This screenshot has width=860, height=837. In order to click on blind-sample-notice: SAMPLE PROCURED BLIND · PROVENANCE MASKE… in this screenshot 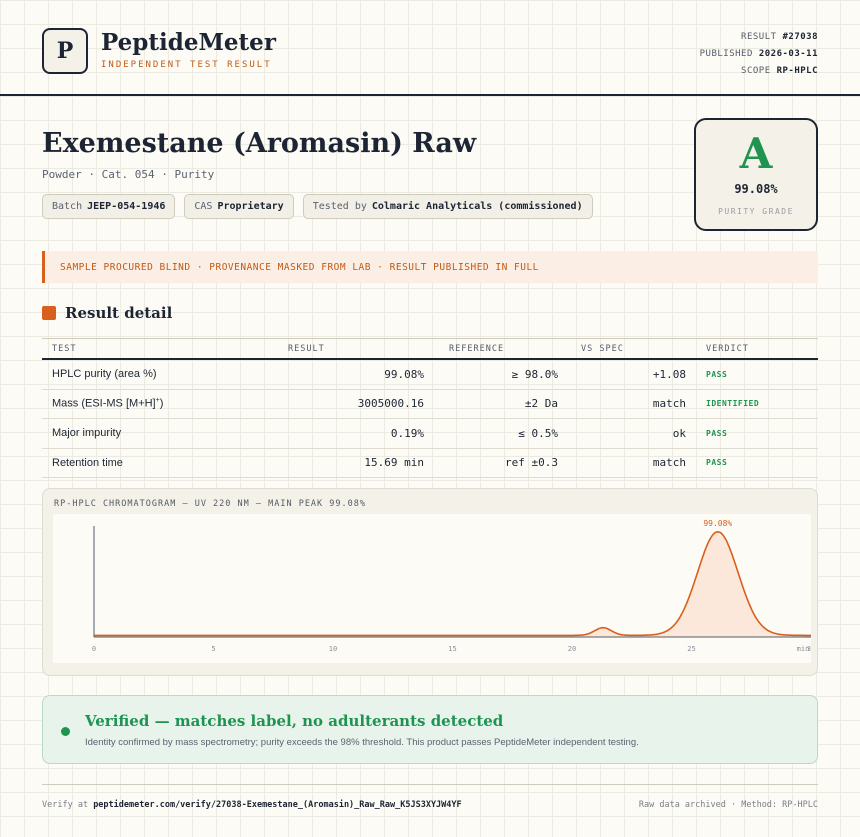, I will do `click(430, 267)`.